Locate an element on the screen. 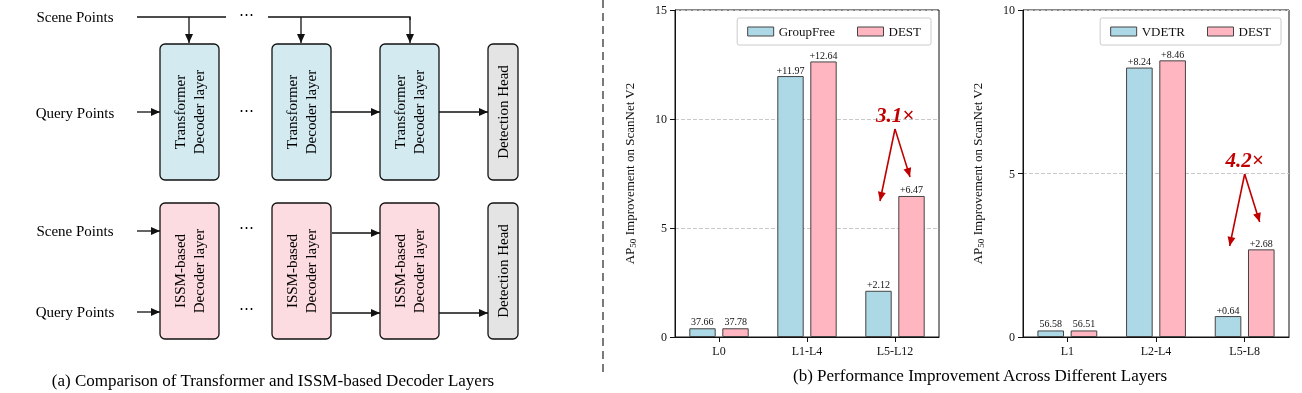 The image size is (1302, 393). data-label: +6.47 is located at coordinates (911, 190).